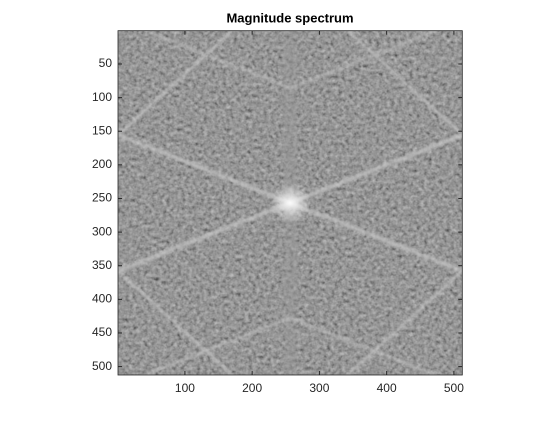 Image resolution: width=560 pixels, height=425 pixels. Describe the element at coordinates (102, 231) in the screenshot. I see `y-tick-label: 300` at that location.